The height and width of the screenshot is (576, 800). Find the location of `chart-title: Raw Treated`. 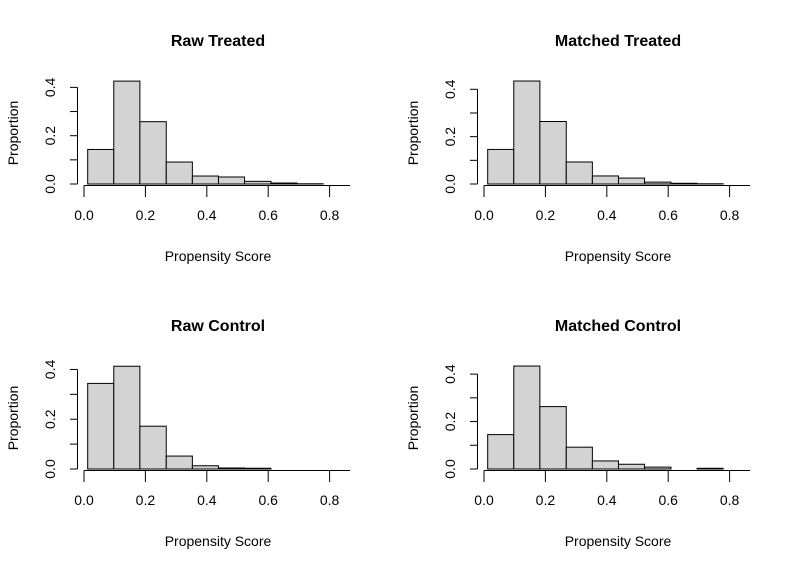

chart-title: Raw Treated is located at coordinates (218, 41).